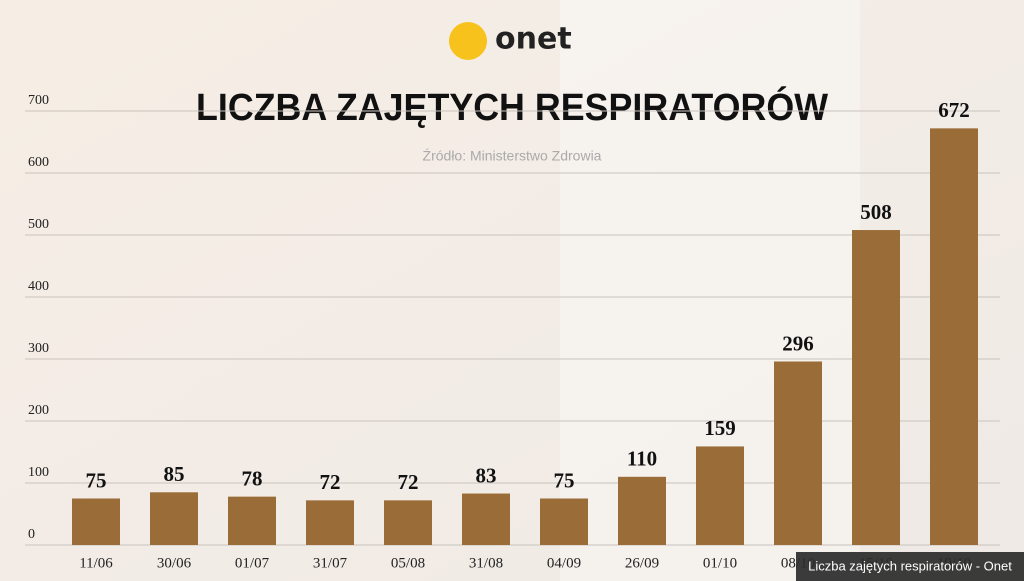 Image resolution: width=1024 pixels, height=581 pixels. What do you see at coordinates (38, 472) in the screenshot?
I see `y-tick-label: 100` at bounding box center [38, 472].